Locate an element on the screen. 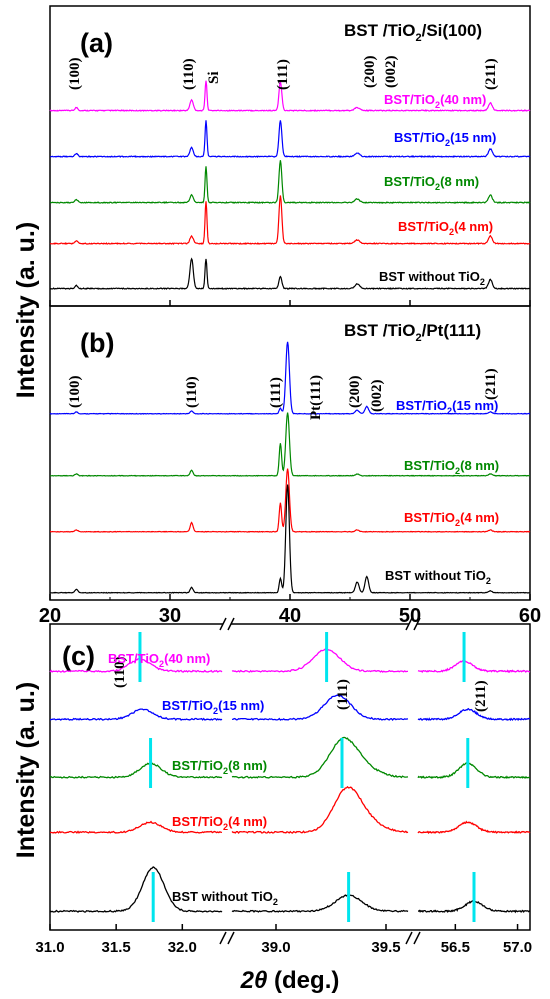  panel-c-tag: (c) is located at coordinates (78, 656).